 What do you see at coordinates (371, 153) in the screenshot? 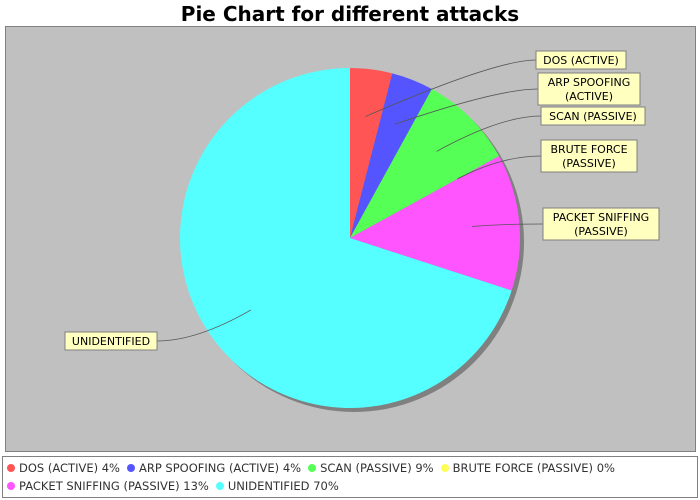
I see `slice-dos-active` at bounding box center [371, 153].